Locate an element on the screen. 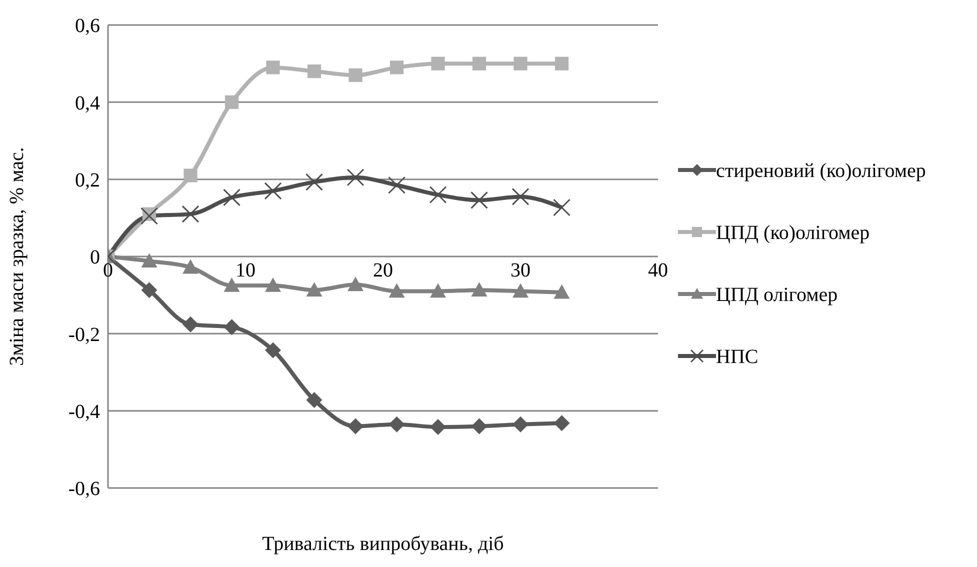 This screenshot has height=567, width=977. x-tick-label: 40 is located at coordinates (658, 271).